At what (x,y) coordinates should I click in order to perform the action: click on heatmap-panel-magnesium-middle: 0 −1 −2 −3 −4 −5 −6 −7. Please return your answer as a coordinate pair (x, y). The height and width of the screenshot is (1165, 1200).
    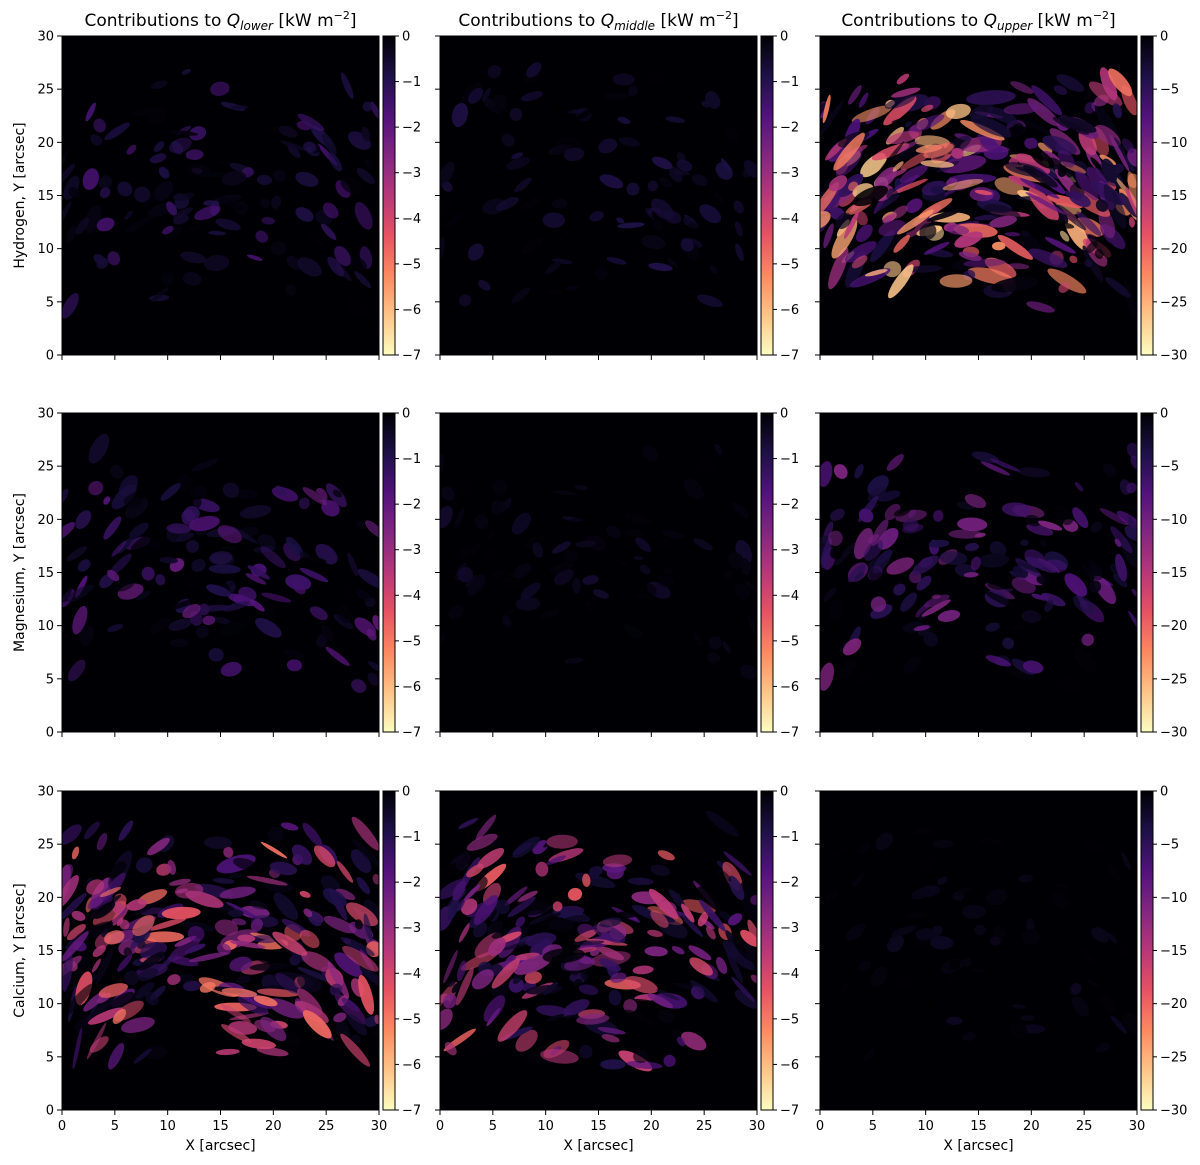
    Looking at the image, I should click on (617, 574).